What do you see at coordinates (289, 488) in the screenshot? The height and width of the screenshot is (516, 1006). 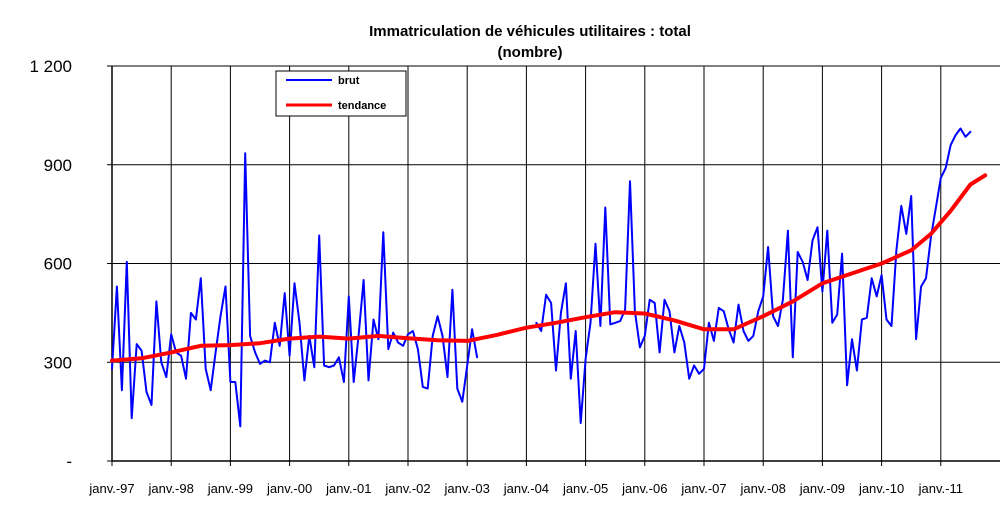 I see `x-tick-label: janv.-00` at bounding box center [289, 488].